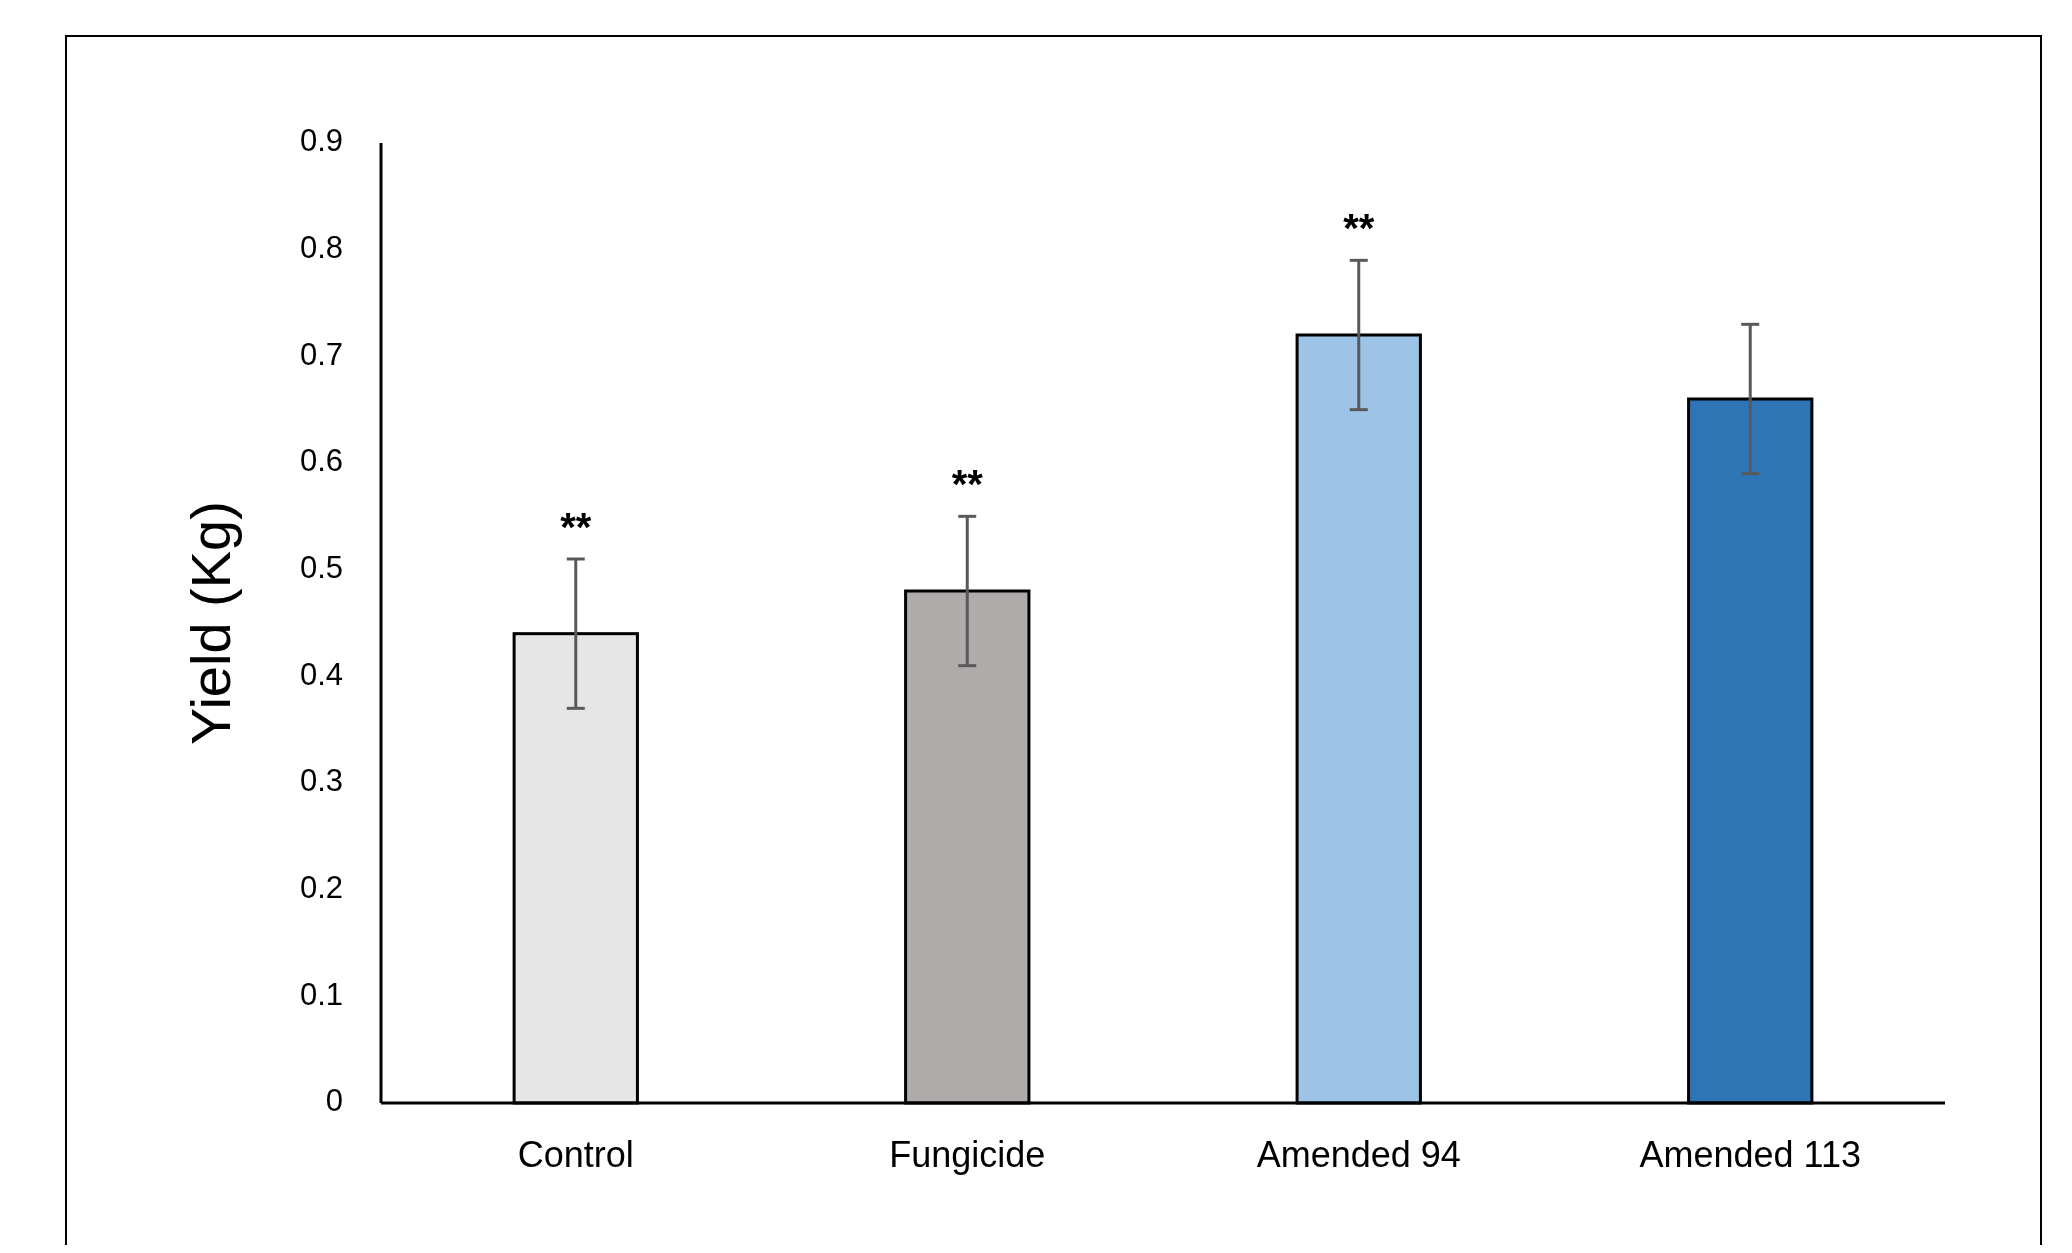 This screenshot has width=2072, height=1253. What do you see at coordinates (967, 1154) in the screenshot?
I see `x-tick-label: Fungicide` at bounding box center [967, 1154].